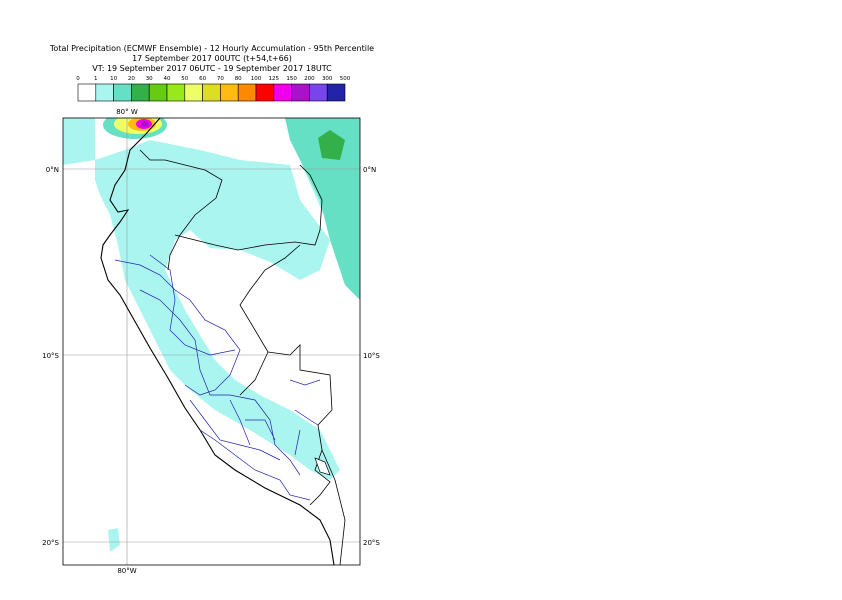  I want to click on run-time: 17 September 2017 00UTC (t+54,t+66), so click(212, 58).